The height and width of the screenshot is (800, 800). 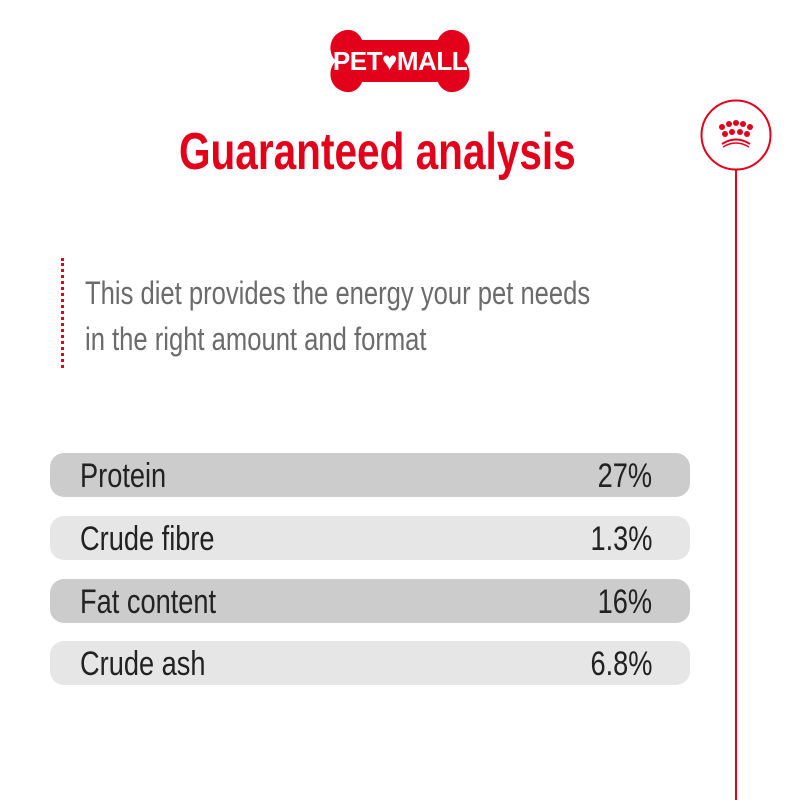 I want to click on vertical-divider-line, so click(x=736, y=485).